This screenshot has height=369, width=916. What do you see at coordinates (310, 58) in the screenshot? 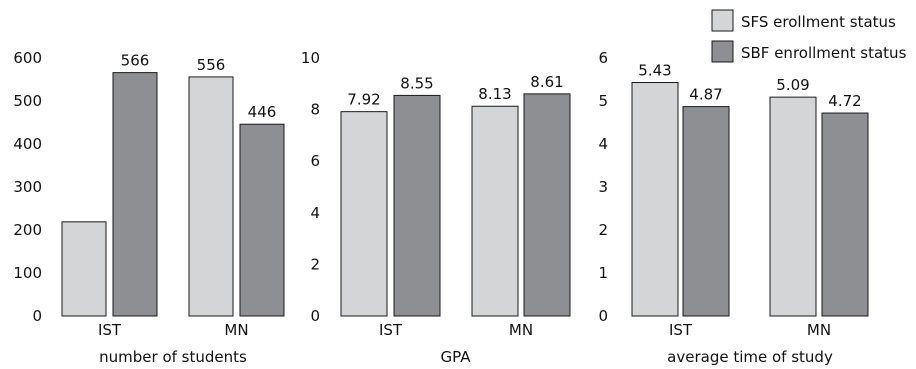
I see `y-tick-label: 10` at bounding box center [310, 58].